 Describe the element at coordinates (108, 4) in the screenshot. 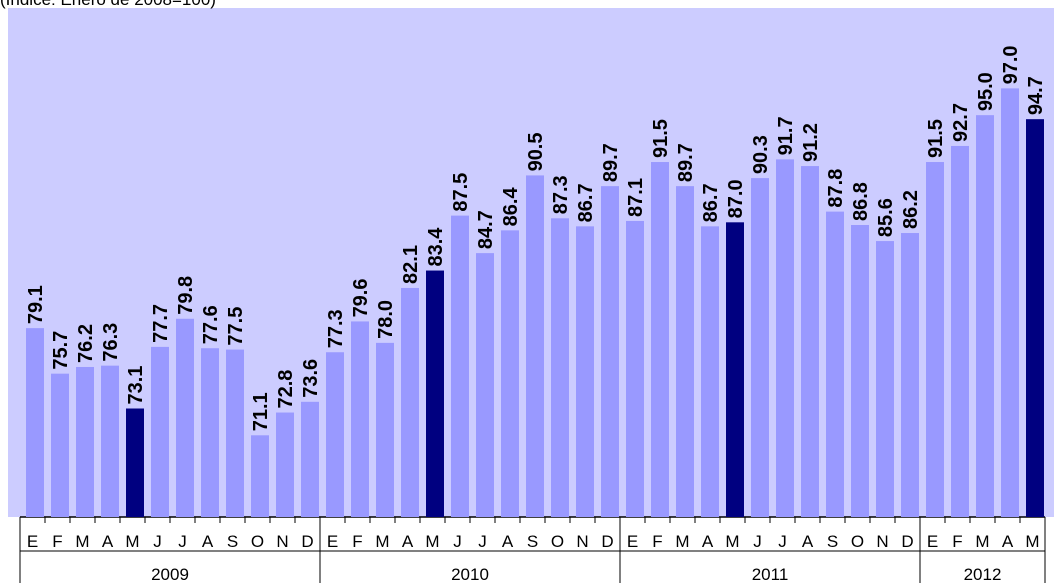

I see `chart-title: (Indice: Enero de 2008=100)` at that location.